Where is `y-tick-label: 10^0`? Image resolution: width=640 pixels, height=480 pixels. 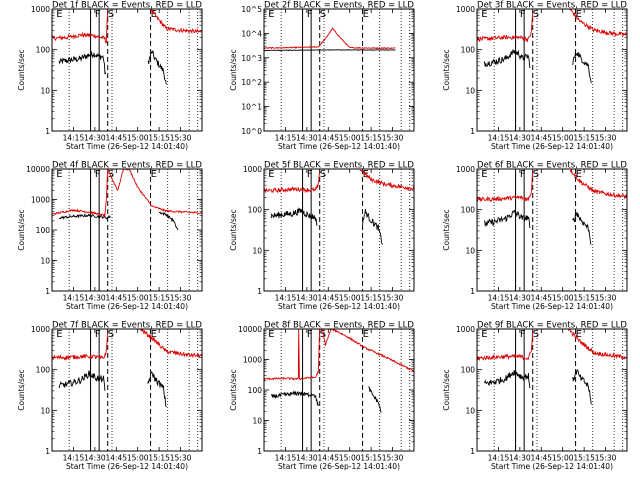
y-tick-label: 10^0 is located at coordinates (251, 131).